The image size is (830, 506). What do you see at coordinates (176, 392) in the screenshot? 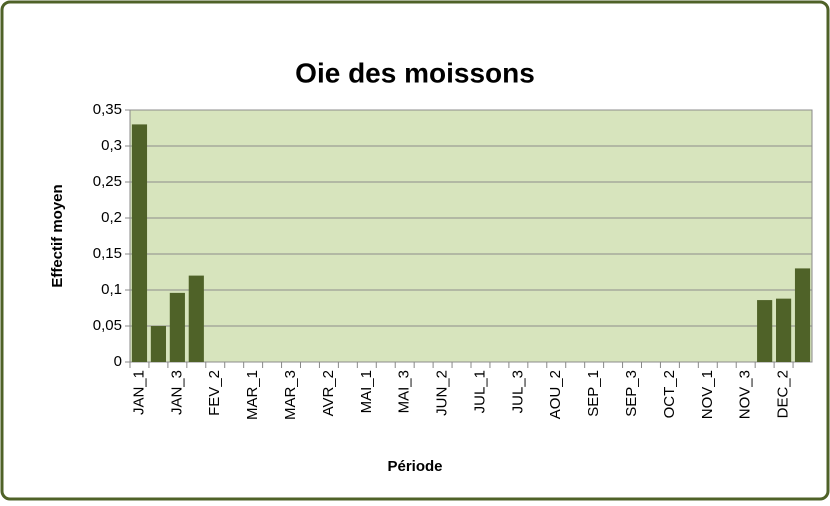
I see `x-tick-label: JAN_3` at bounding box center [176, 392].